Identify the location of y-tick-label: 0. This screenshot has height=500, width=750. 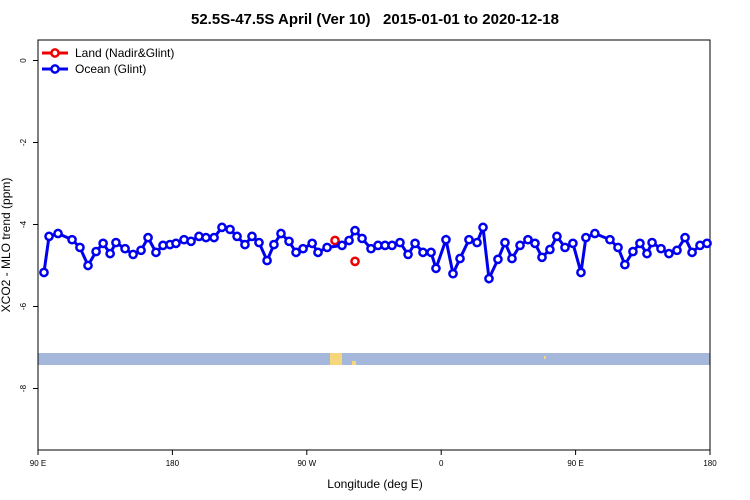
(23, 60).